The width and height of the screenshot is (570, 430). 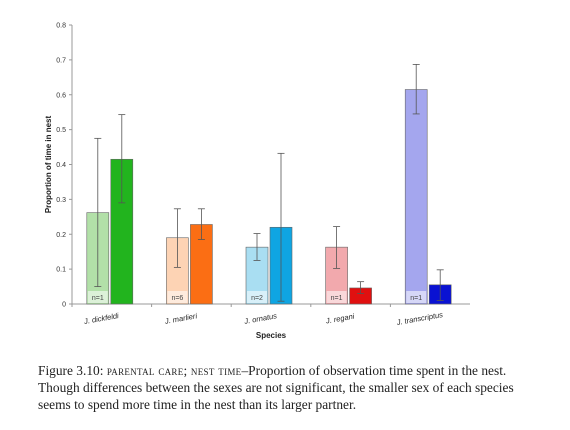 I want to click on y-axis-title: Proportion of time in nest, so click(x=48, y=165).